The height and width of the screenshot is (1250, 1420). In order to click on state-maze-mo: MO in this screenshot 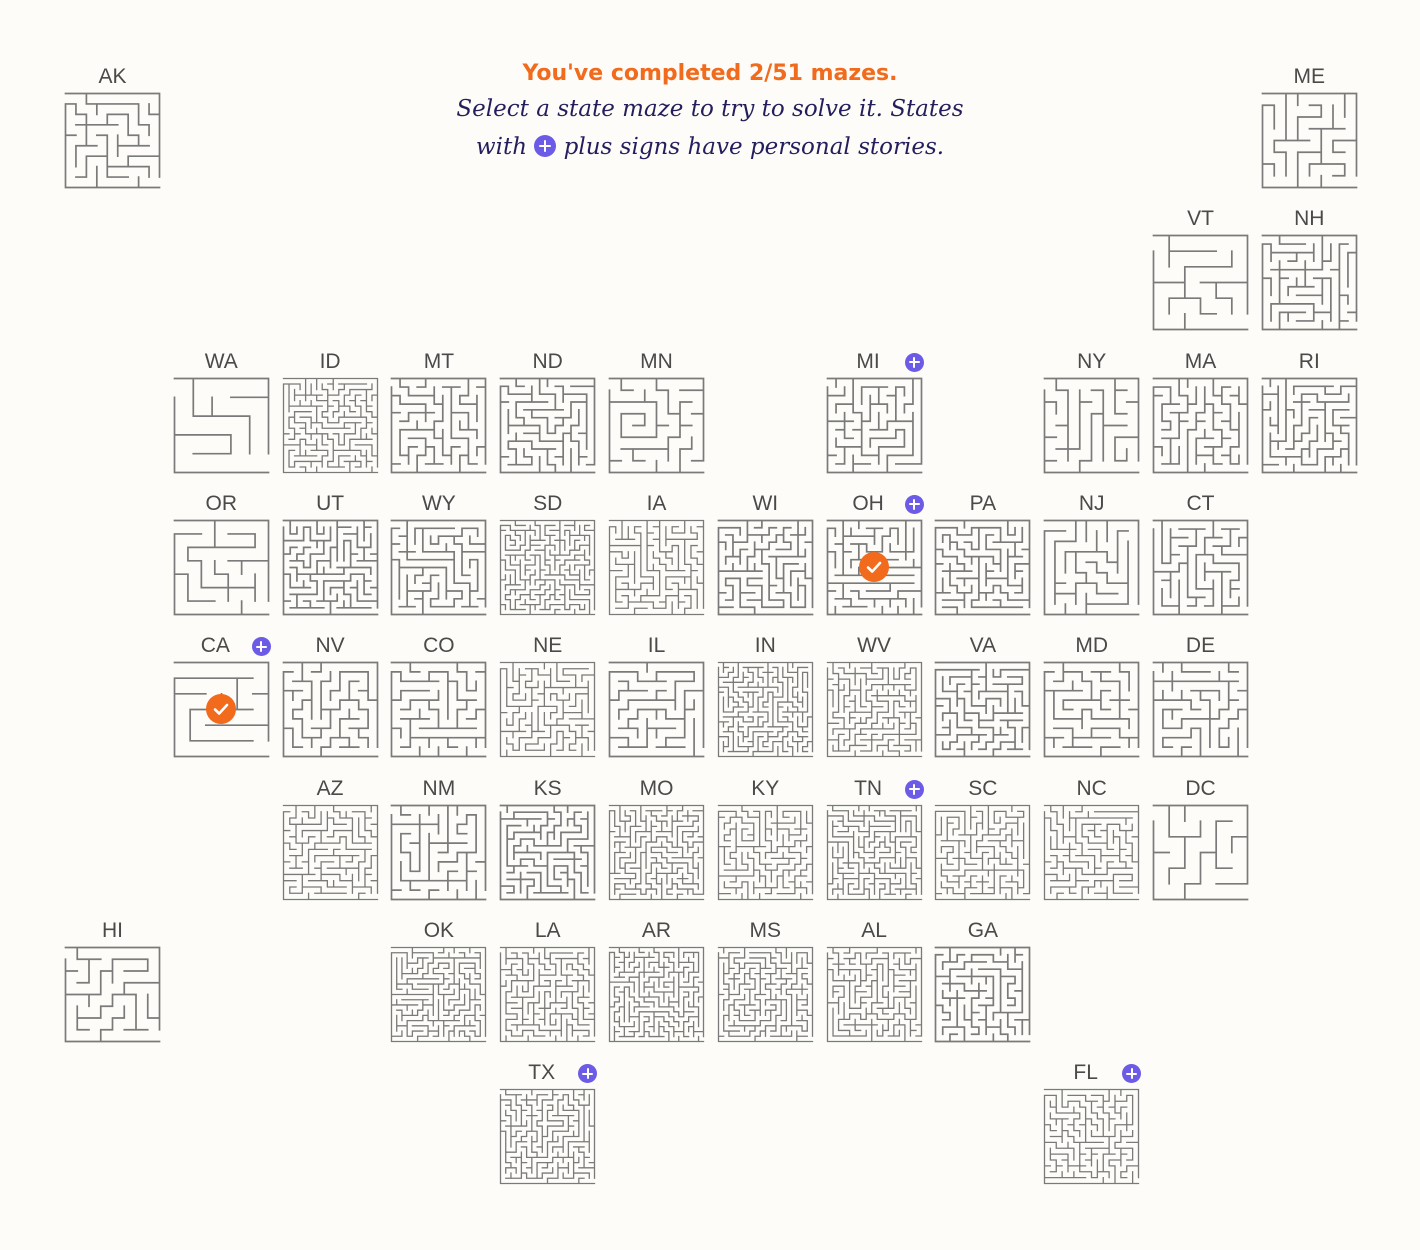, I will do `click(656, 838)`.